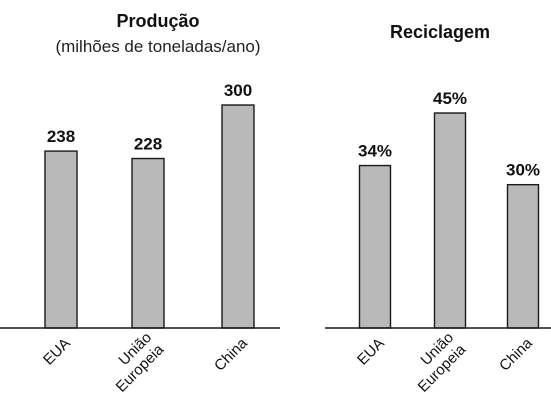  I want to click on recycling-bar-china, so click(523, 256).